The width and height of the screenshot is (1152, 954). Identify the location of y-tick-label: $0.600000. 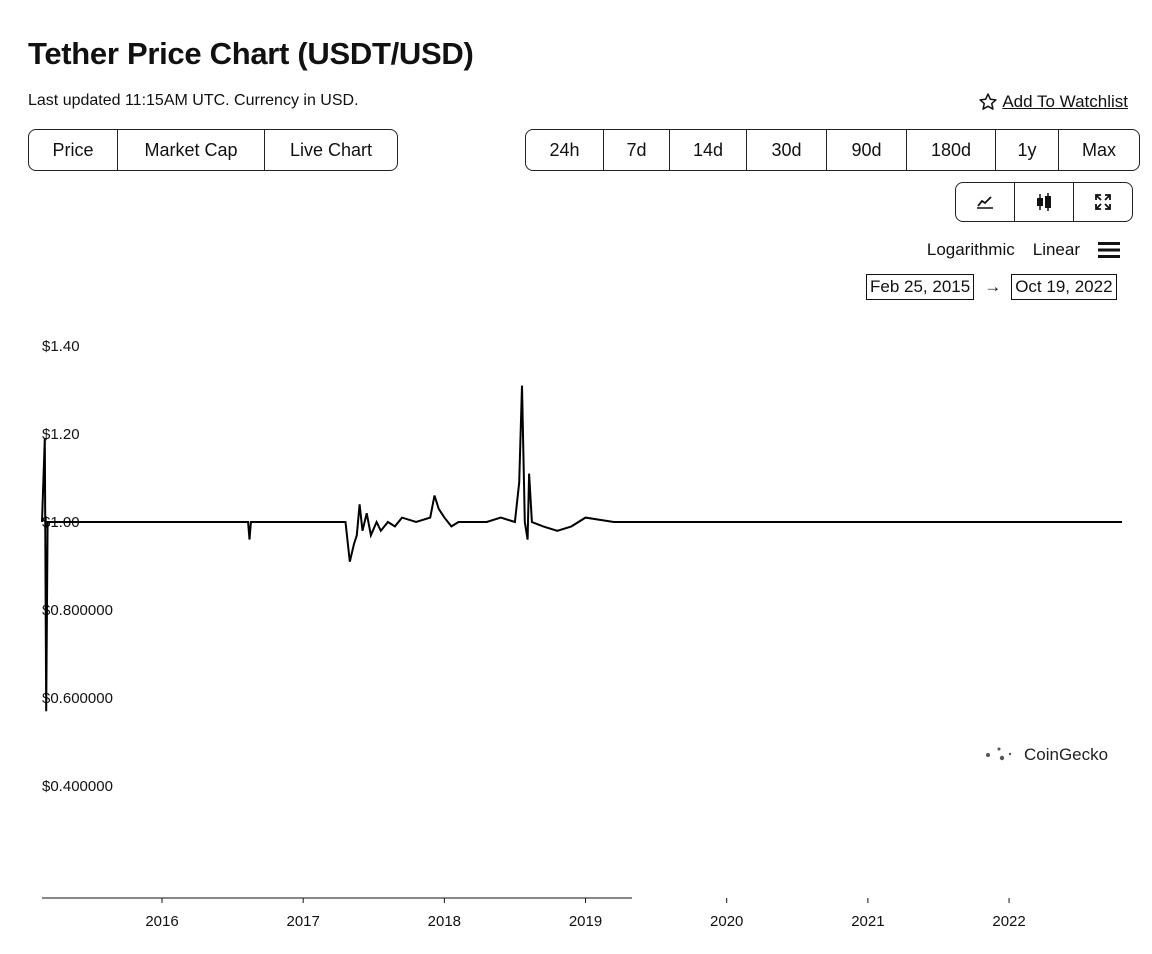
(77, 698).